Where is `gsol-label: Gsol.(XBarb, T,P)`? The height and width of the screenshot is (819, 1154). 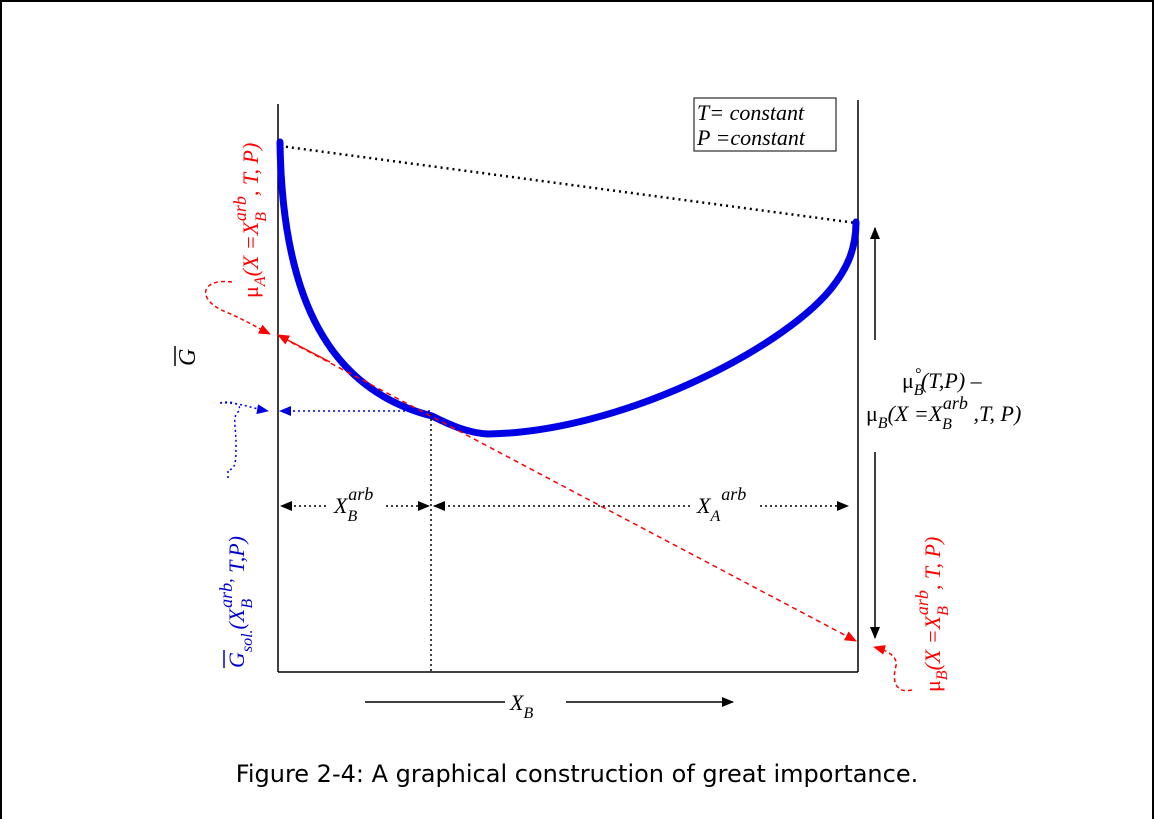 gsol-label: Gsol.(XBarb, T,P) is located at coordinates (236, 602).